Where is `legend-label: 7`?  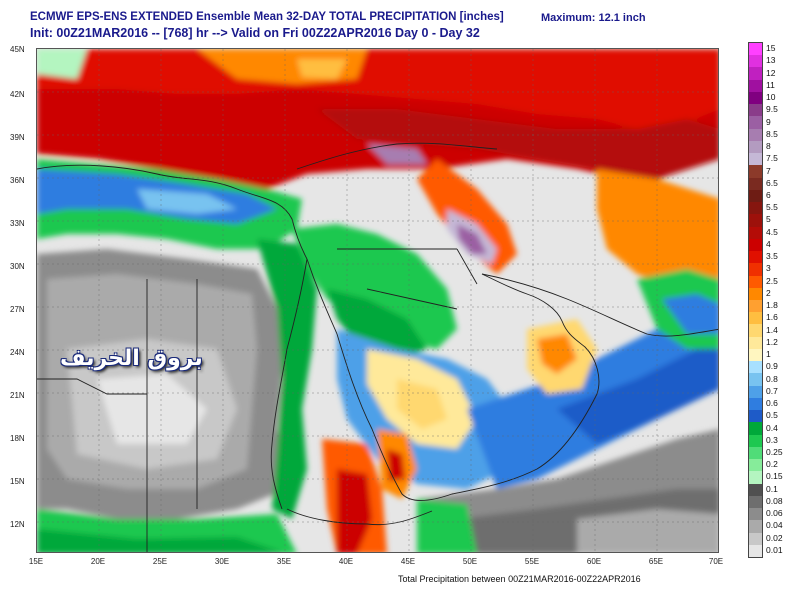 legend-label: 7 is located at coordinates (768, 170).